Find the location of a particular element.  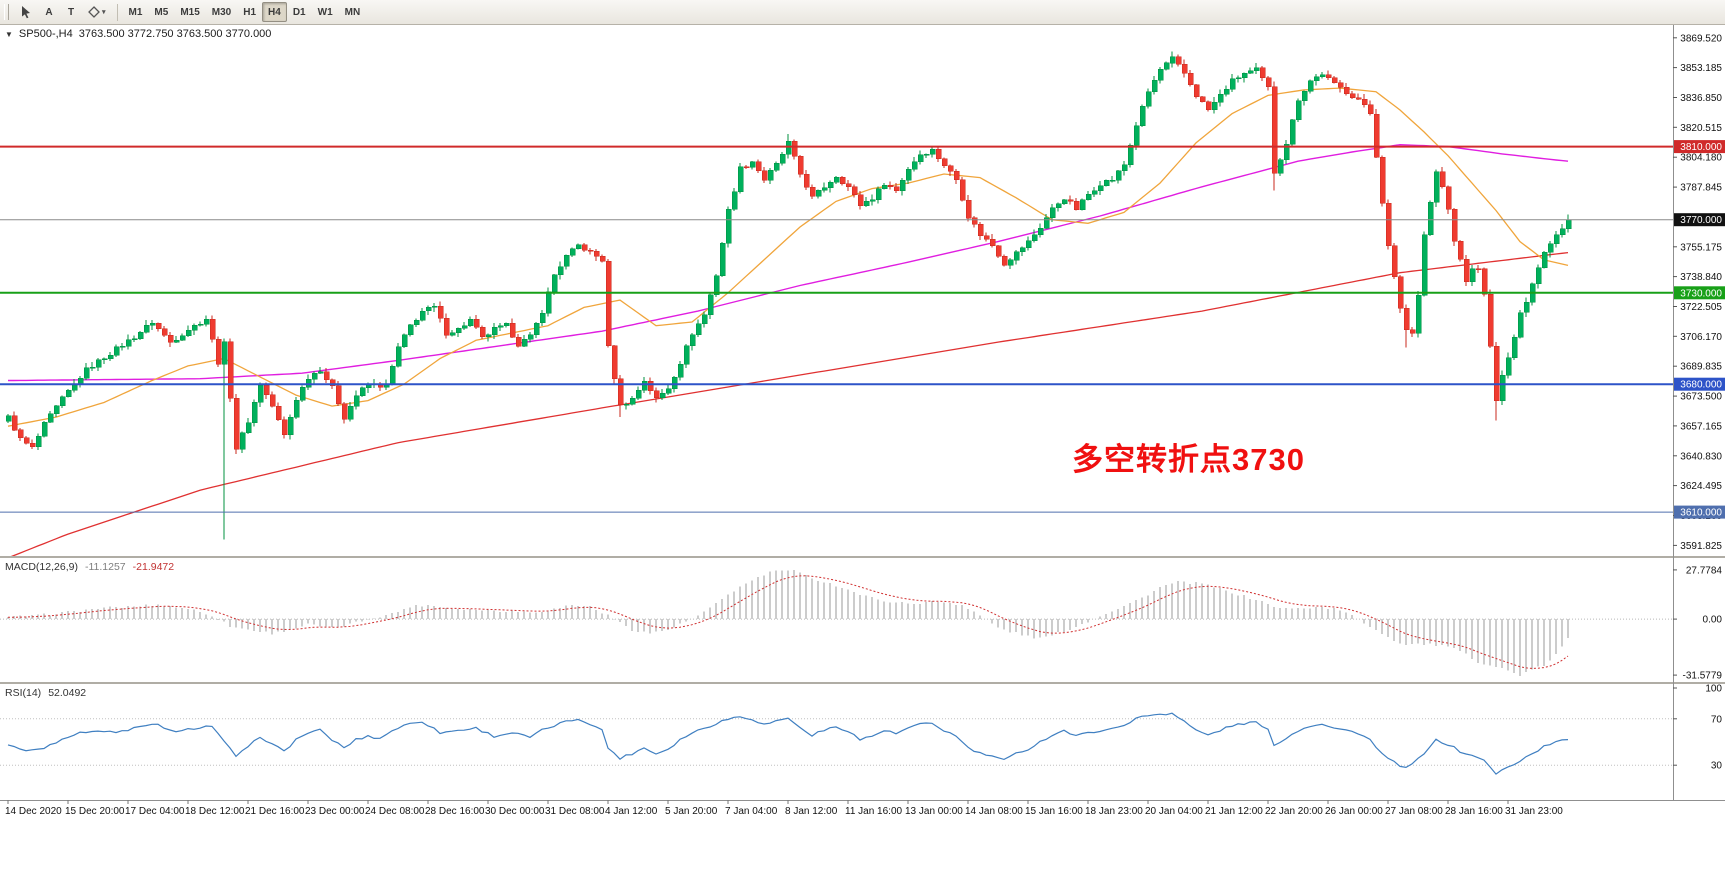

price-axis-label: 3640.830 is located at coordinates (1701, 456).